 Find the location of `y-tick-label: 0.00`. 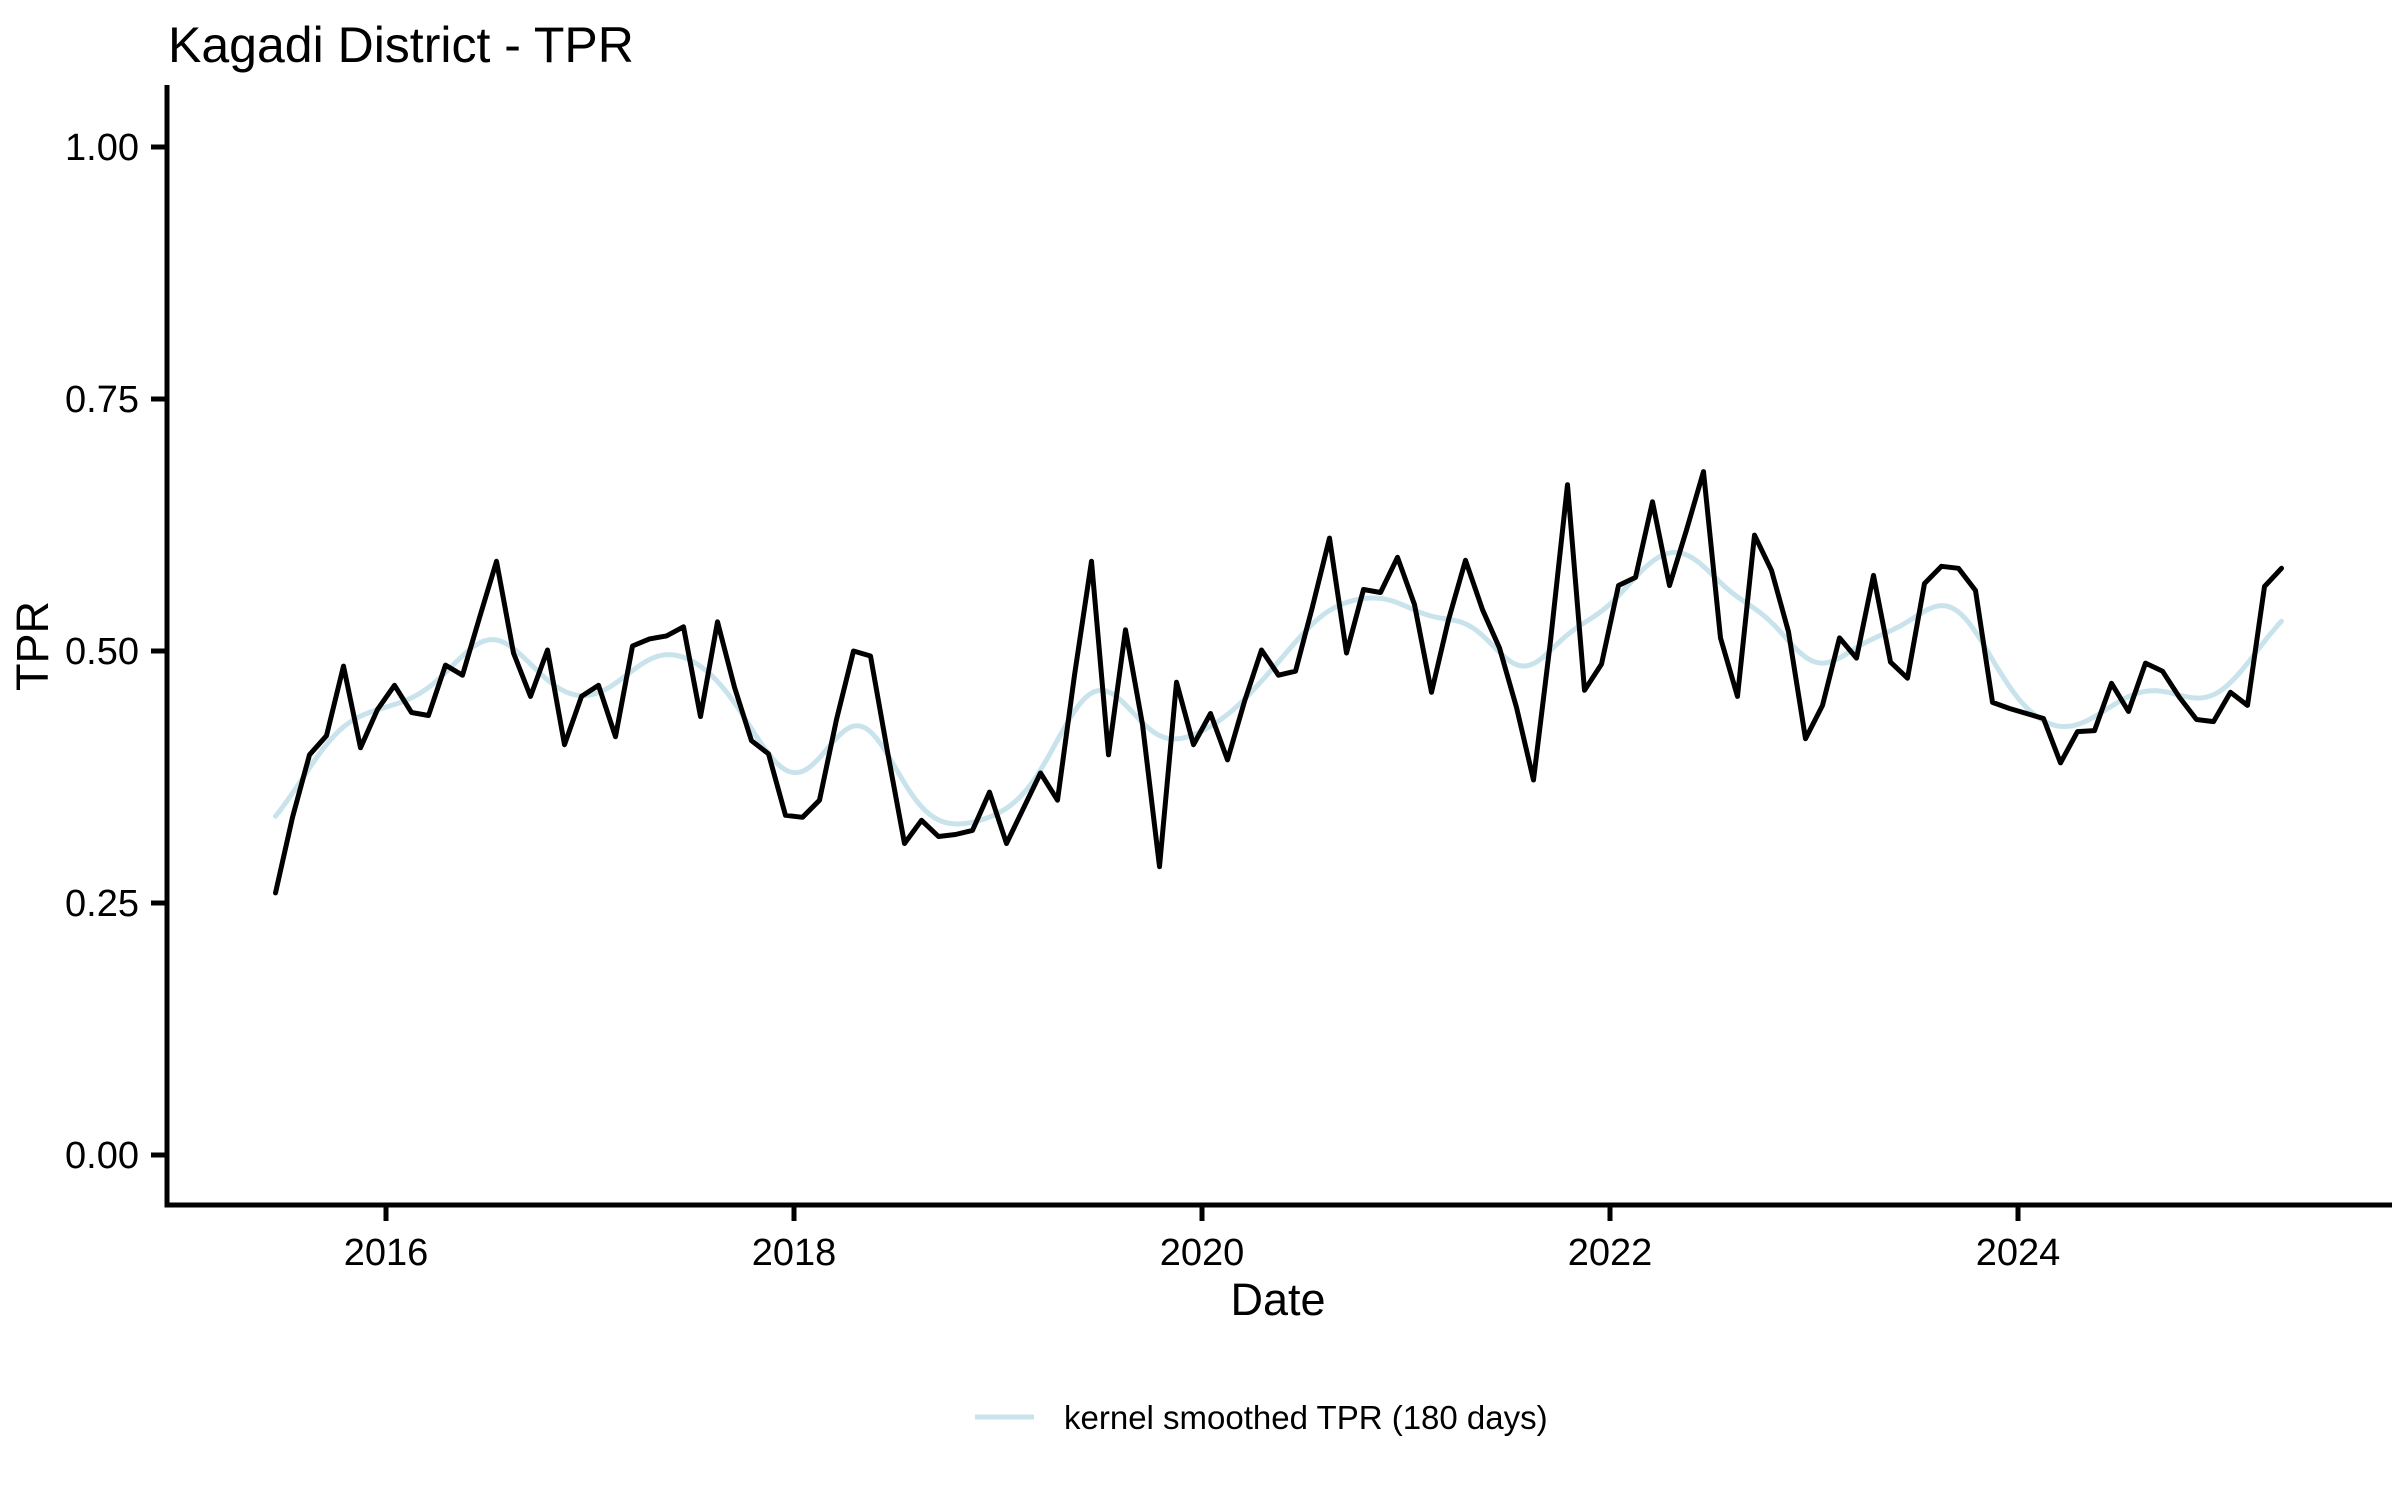

y-tick-label: 0.00 is located at coordinates (102, 1156).